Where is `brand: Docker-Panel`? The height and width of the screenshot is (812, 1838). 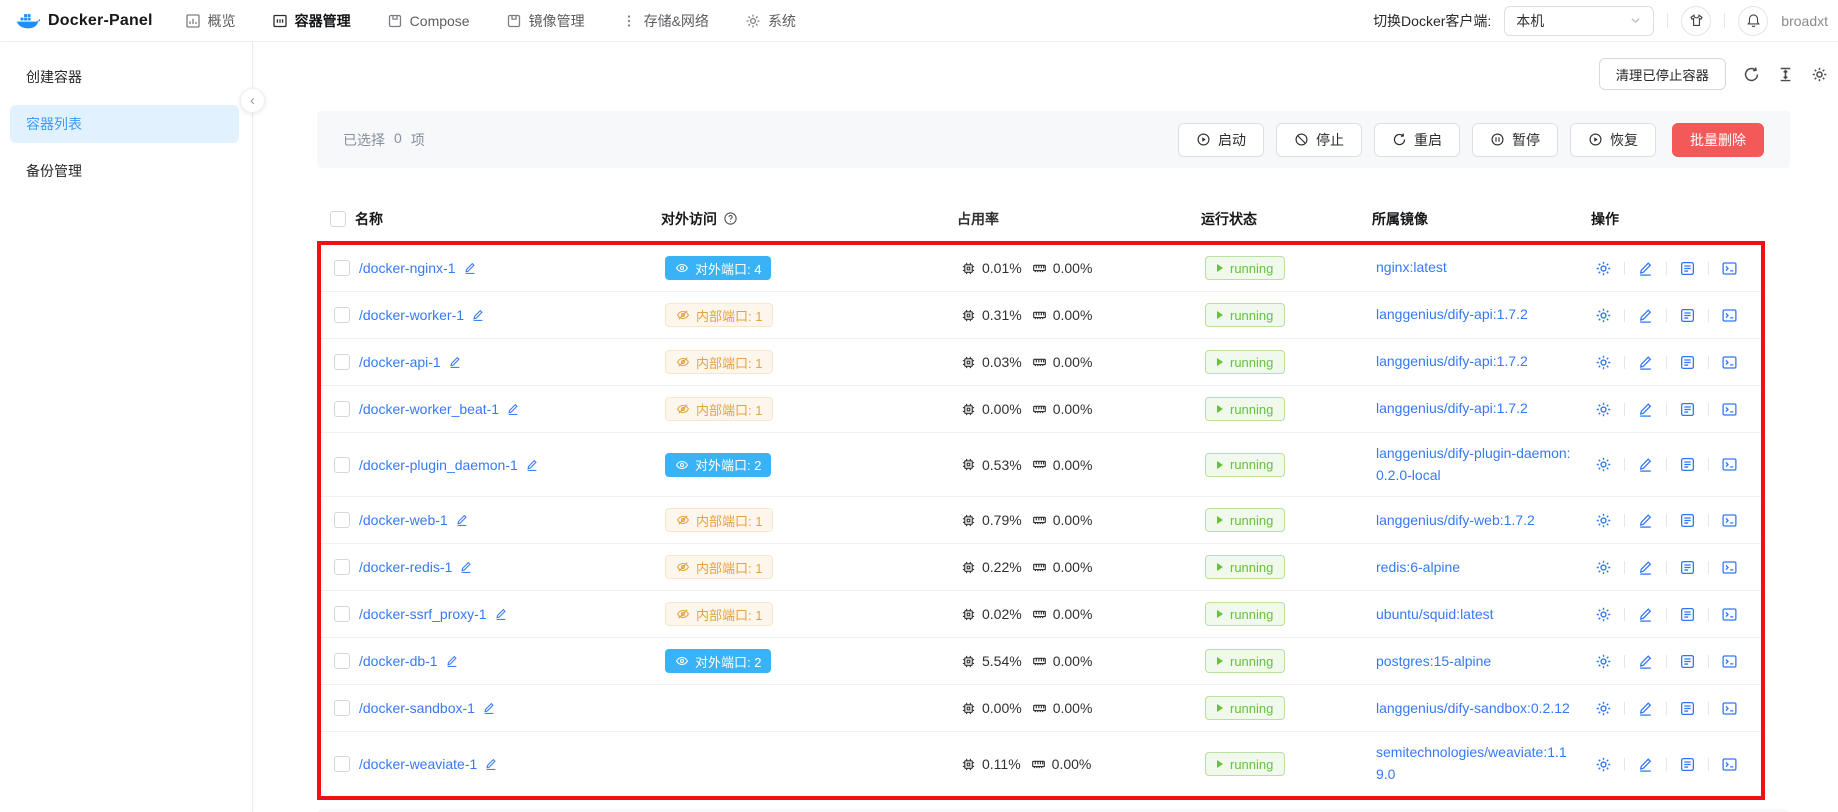 brand: Docker-Panel is located at coordinates (84, 20).